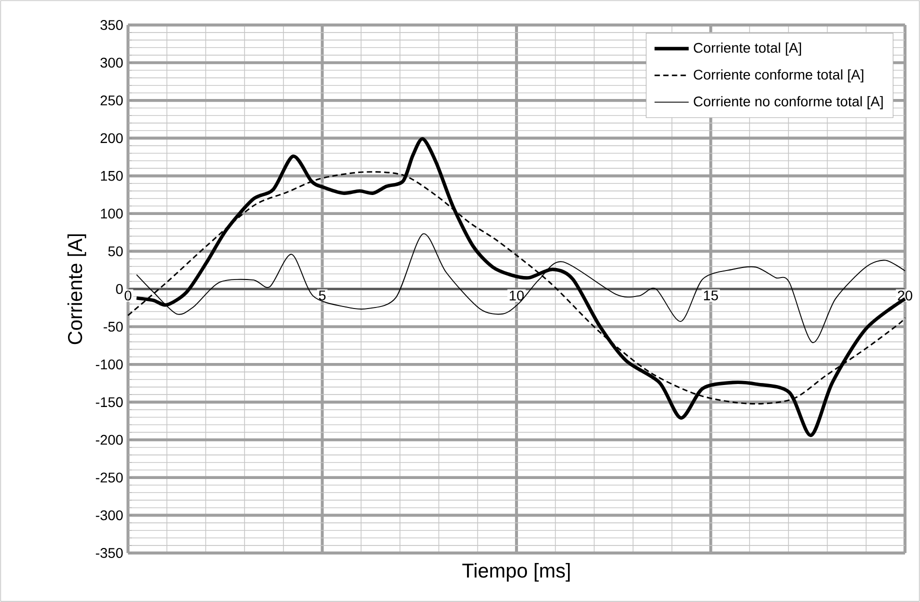 This screenshot has width=920, height=602. I want to click on y-tick-label: -50, so click(113, 327).